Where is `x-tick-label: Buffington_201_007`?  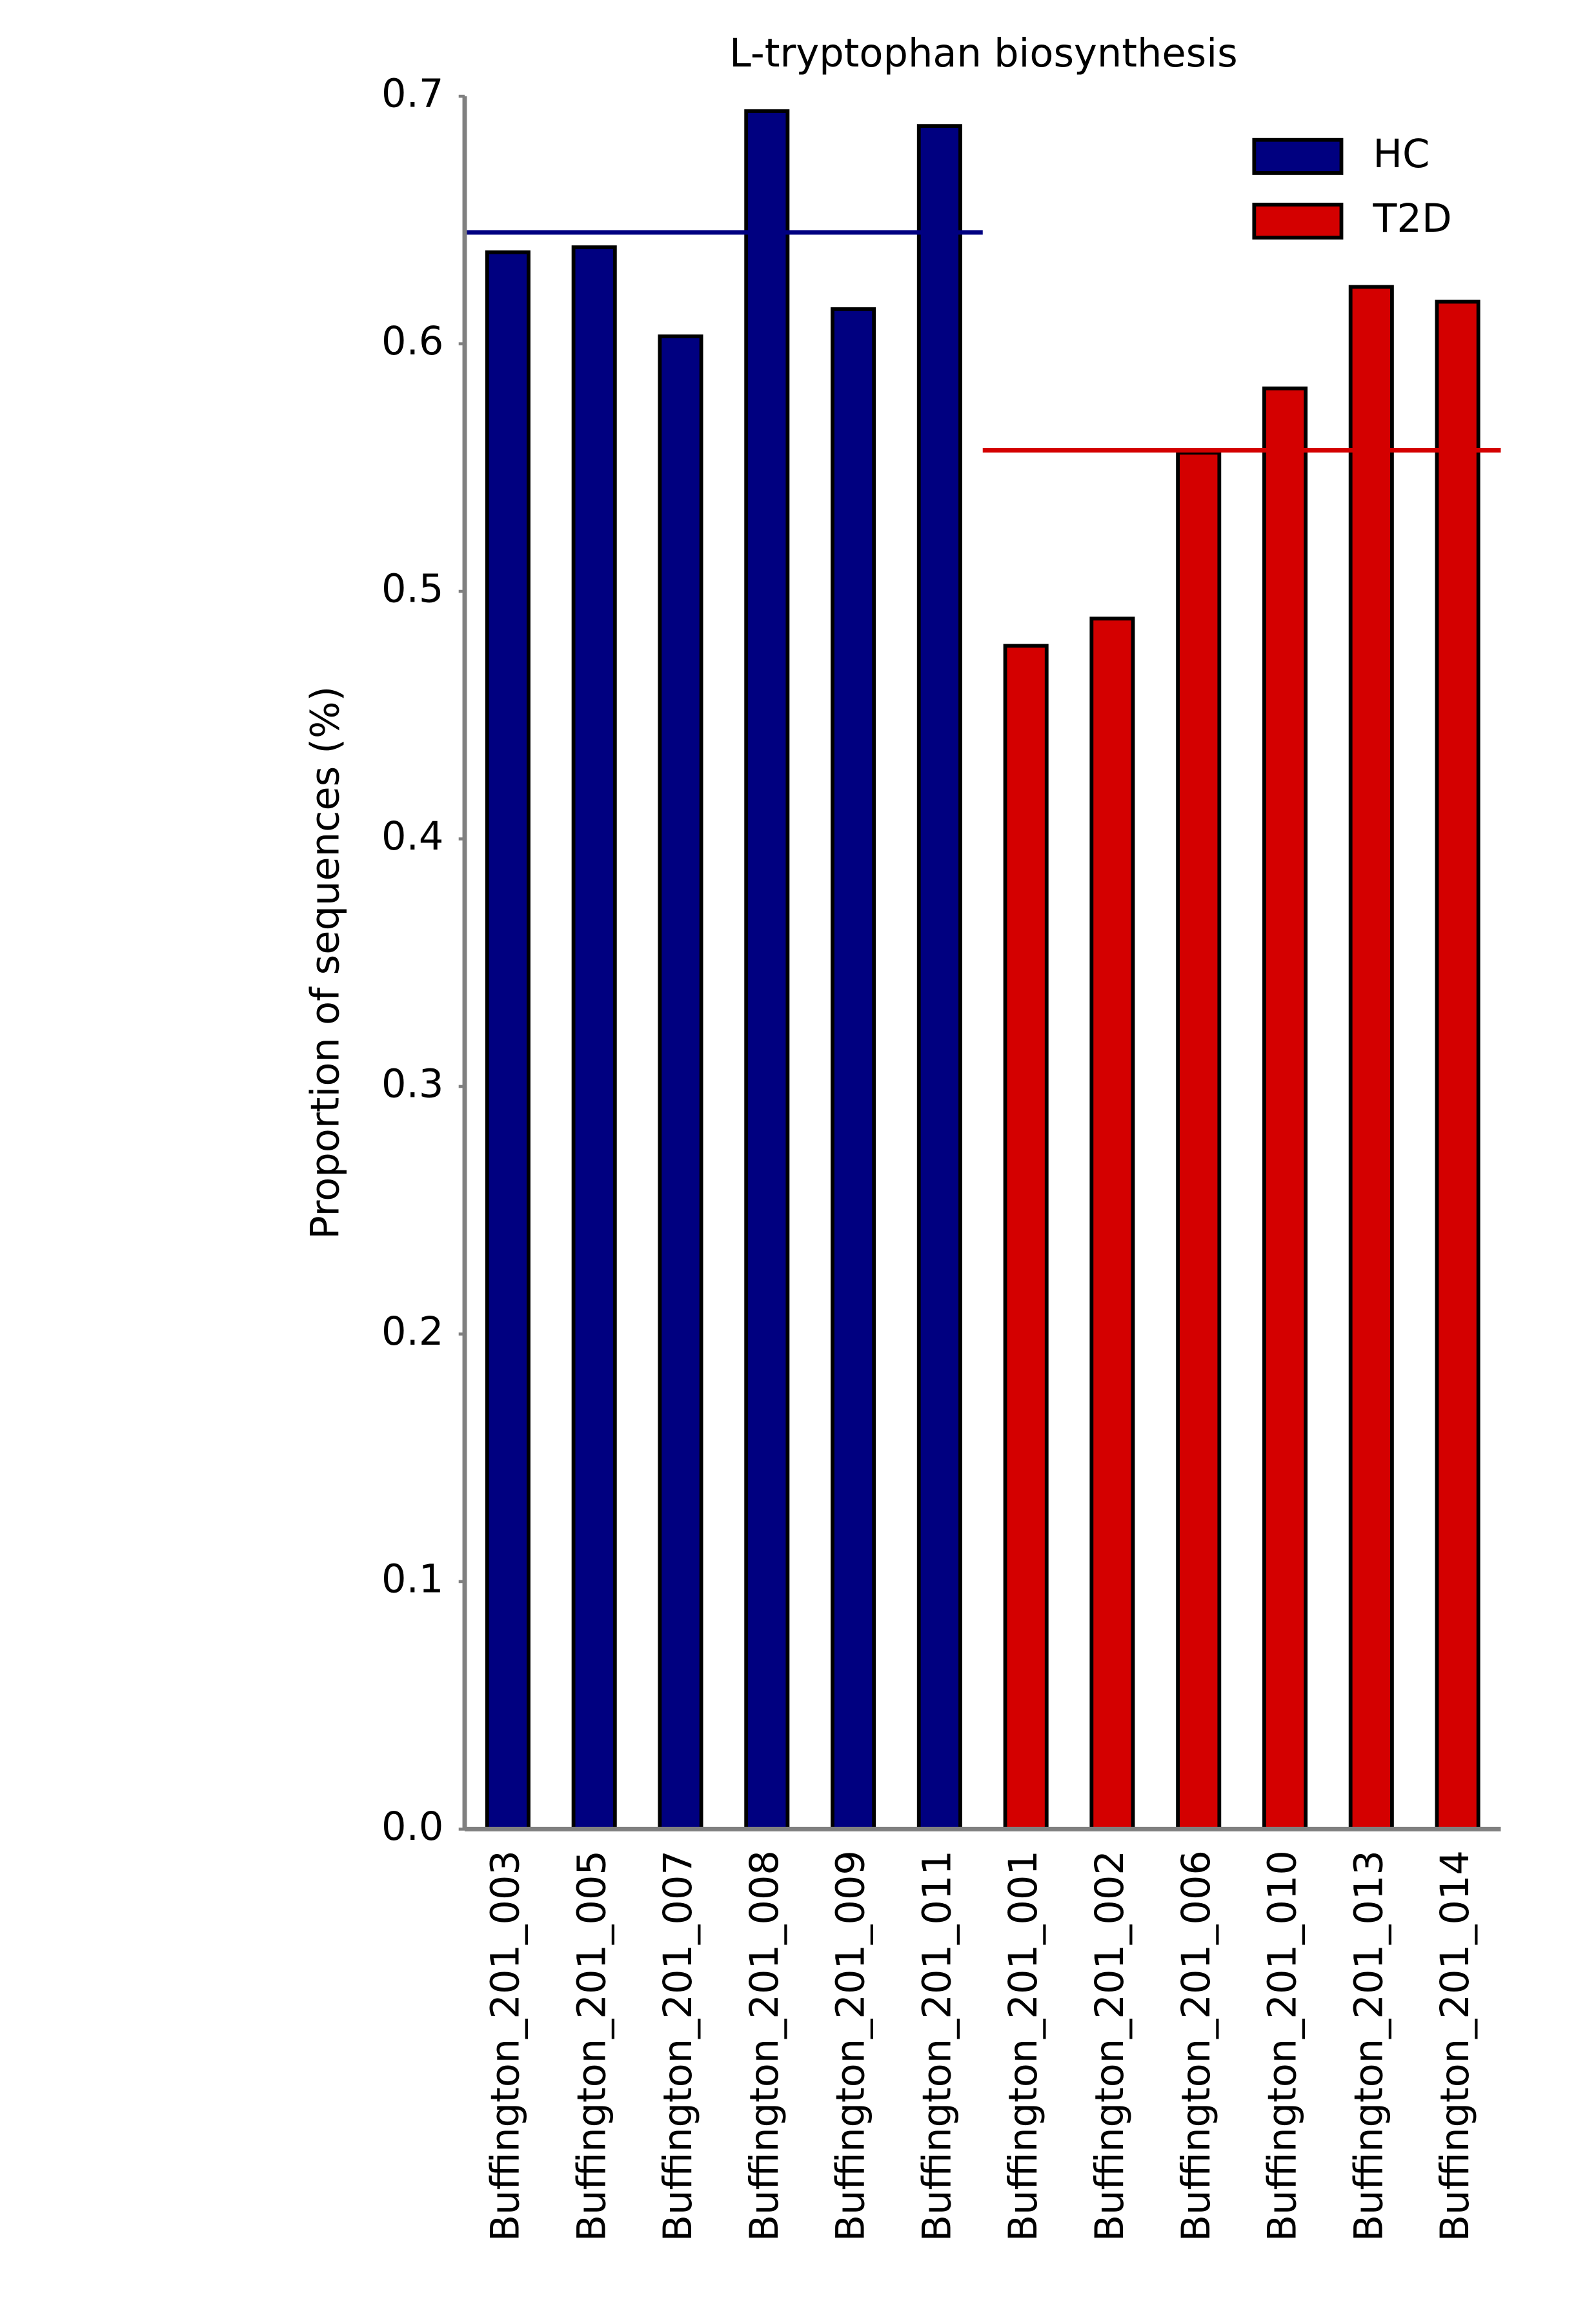 x-tick-label: Buffington_201_007 is located at coordinates (678, 2045).